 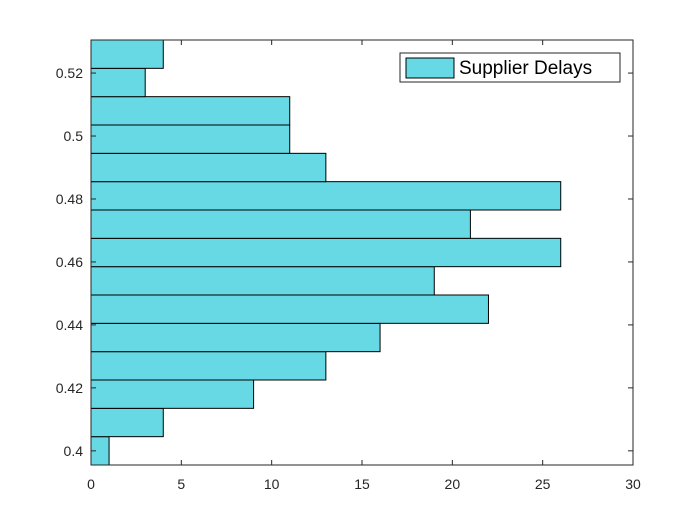 I want to click on x-tick-label: 30, so click(x=633, y=484).